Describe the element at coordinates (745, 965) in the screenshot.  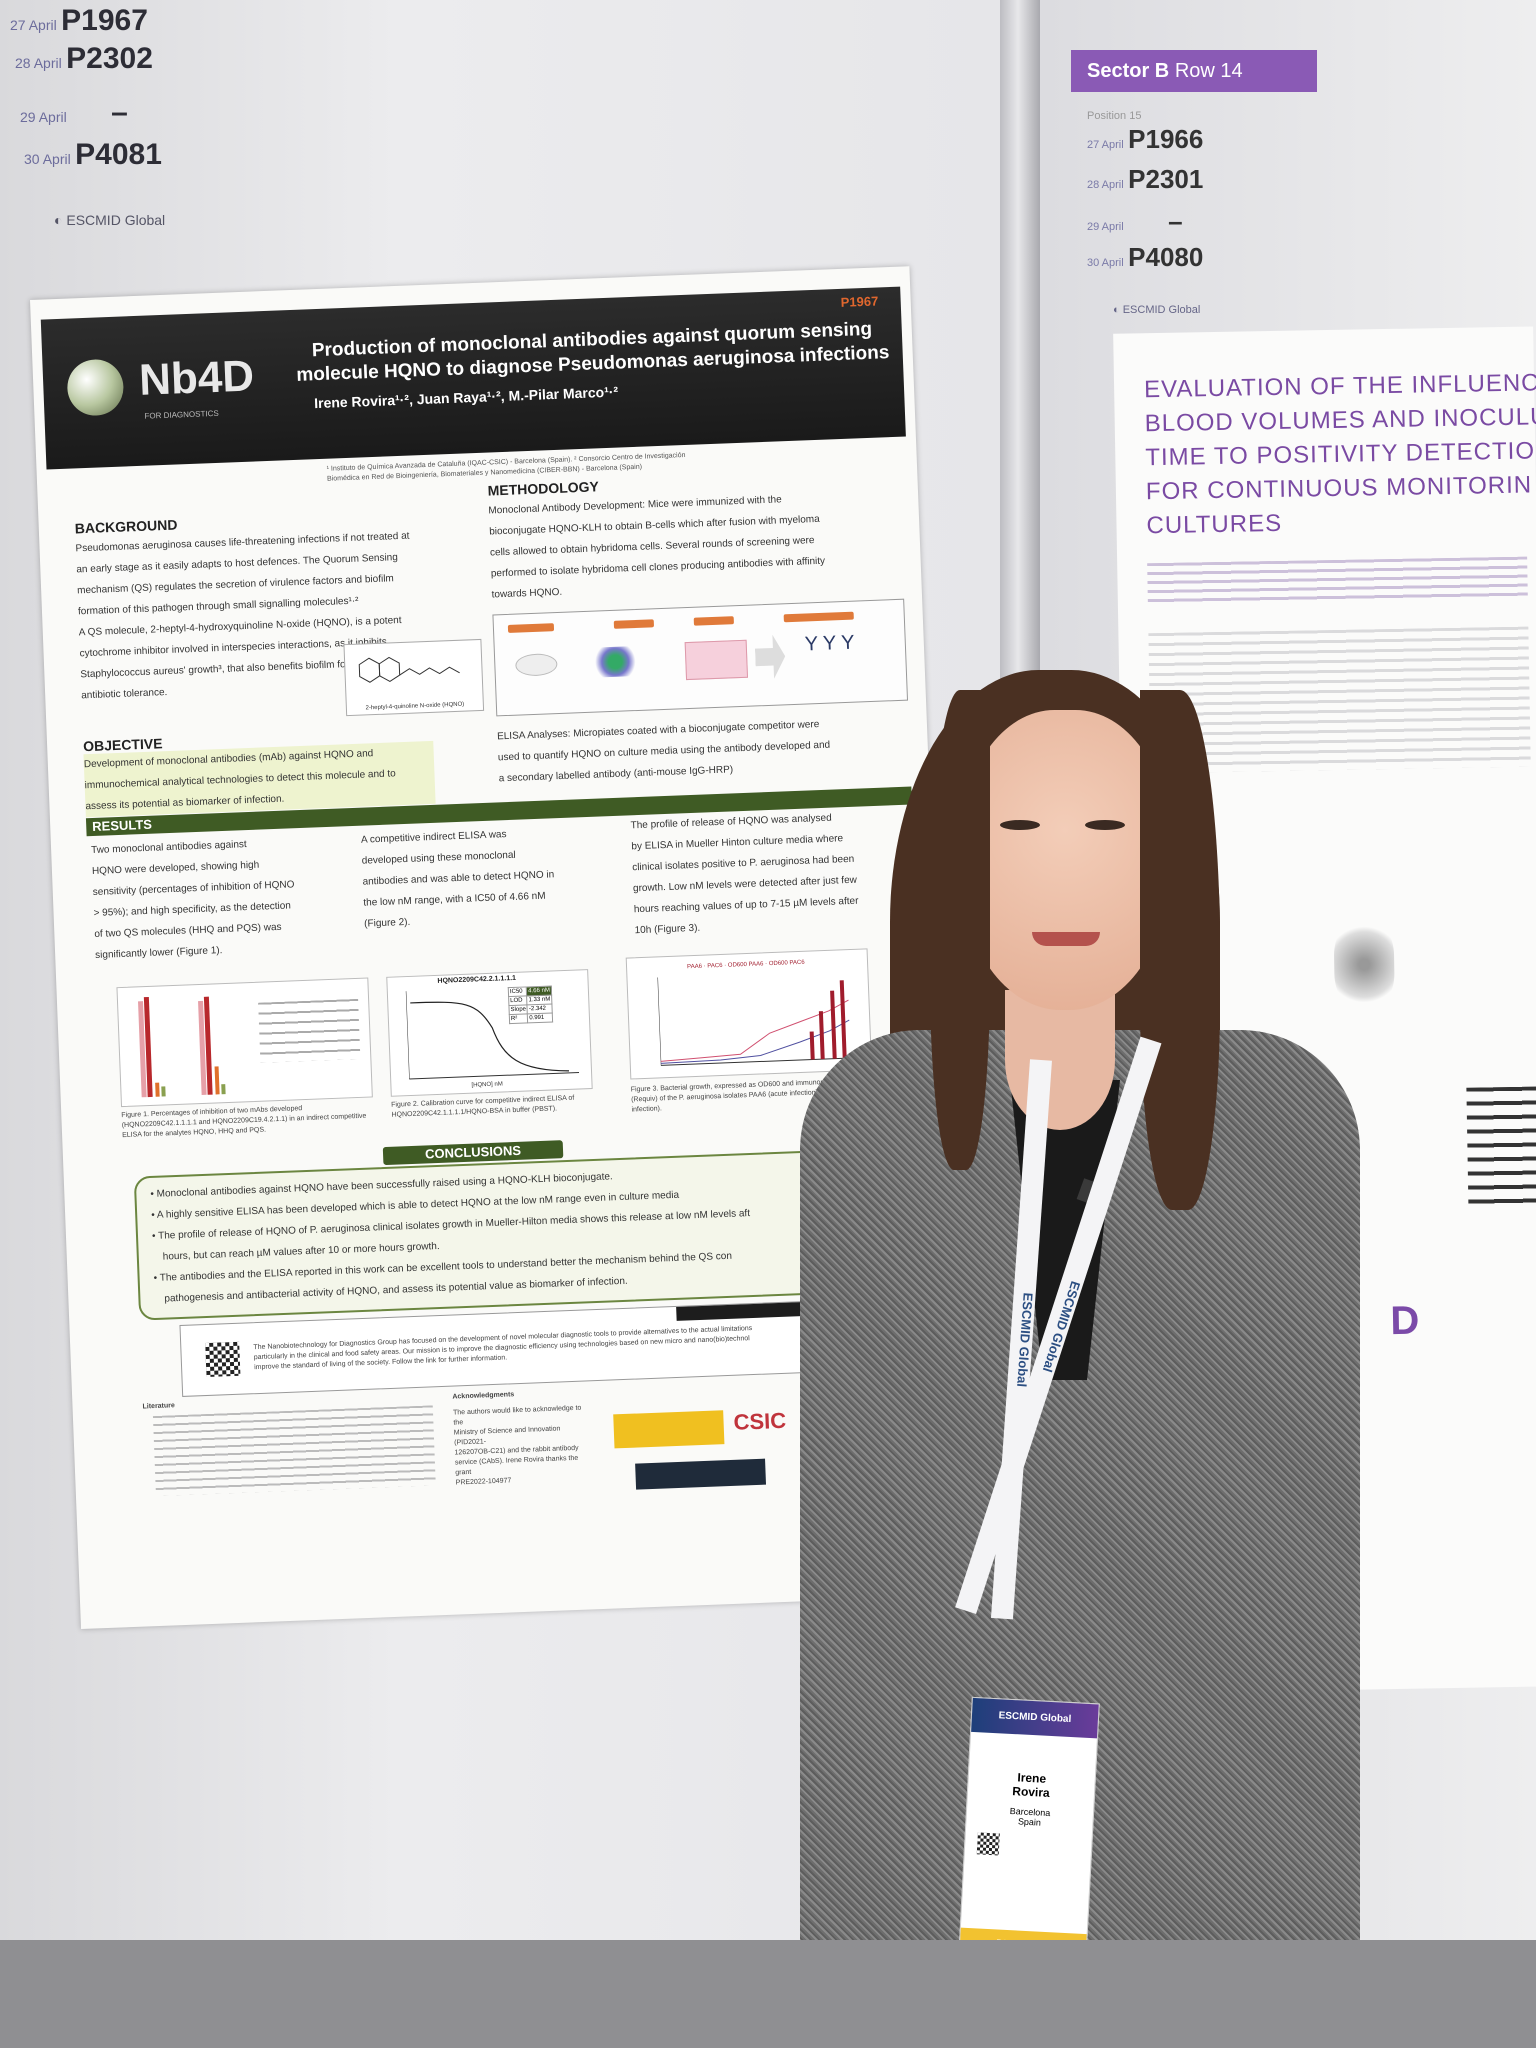
I see `legend-entry: OD600 PAA6` at that location.